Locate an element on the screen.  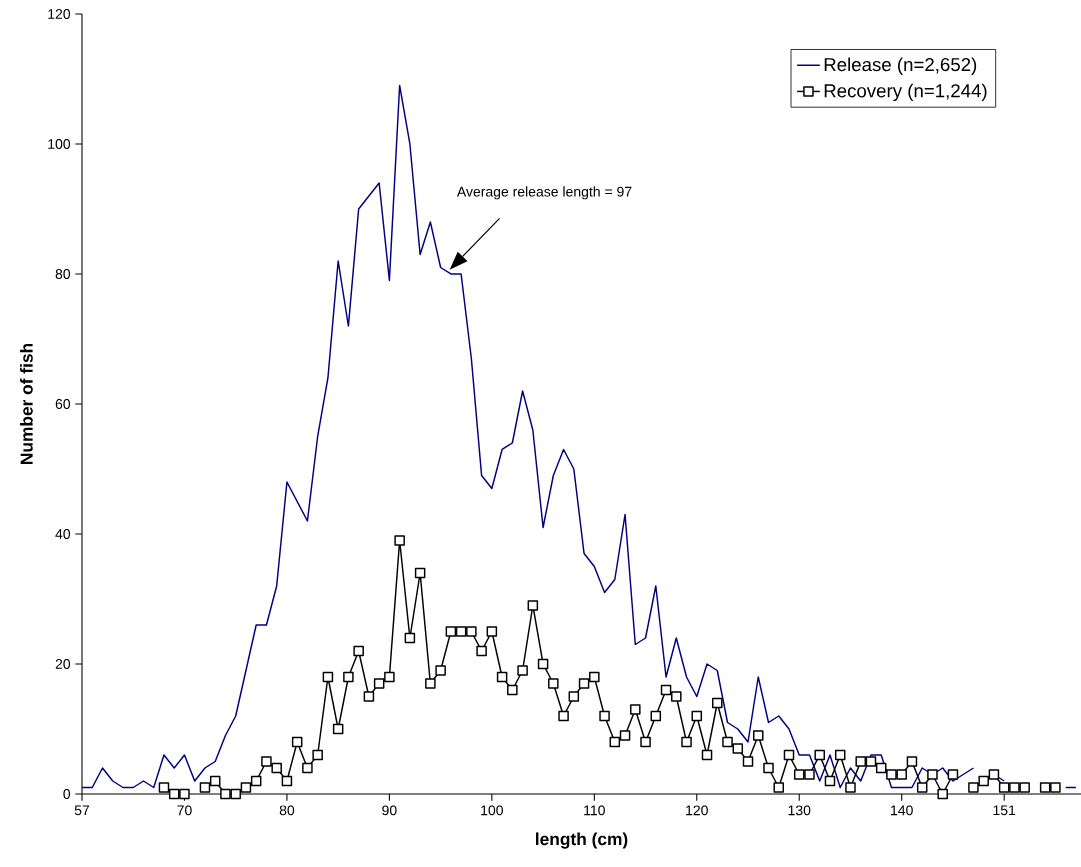
y-tick-label: 20 is located at coordinates (63, 664).